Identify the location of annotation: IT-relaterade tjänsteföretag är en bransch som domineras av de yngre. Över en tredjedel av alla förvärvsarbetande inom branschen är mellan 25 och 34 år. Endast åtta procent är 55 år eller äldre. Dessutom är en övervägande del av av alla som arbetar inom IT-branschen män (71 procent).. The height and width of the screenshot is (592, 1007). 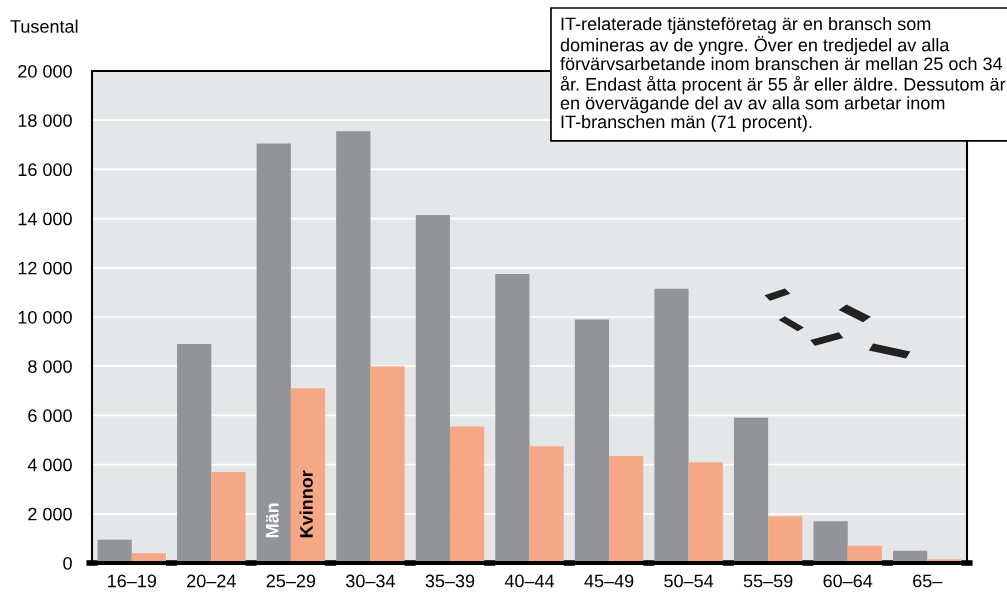
(783, 74).